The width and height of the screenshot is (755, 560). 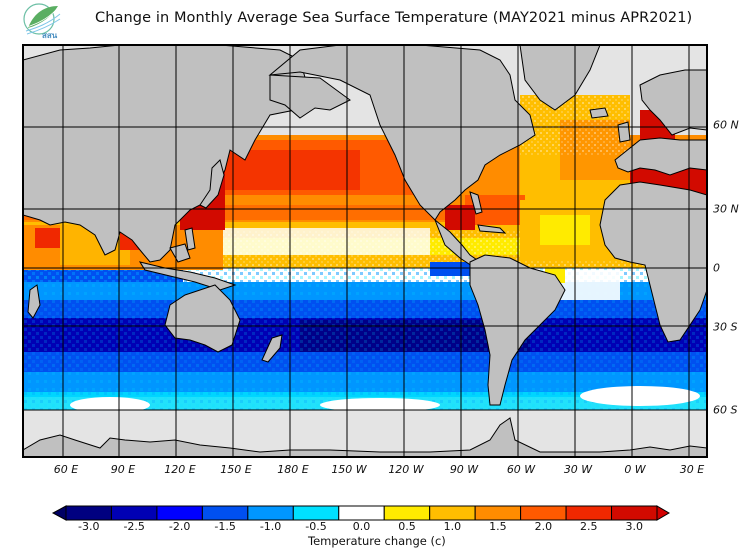 I want to click on land-australia, so click(x=202, y=318).